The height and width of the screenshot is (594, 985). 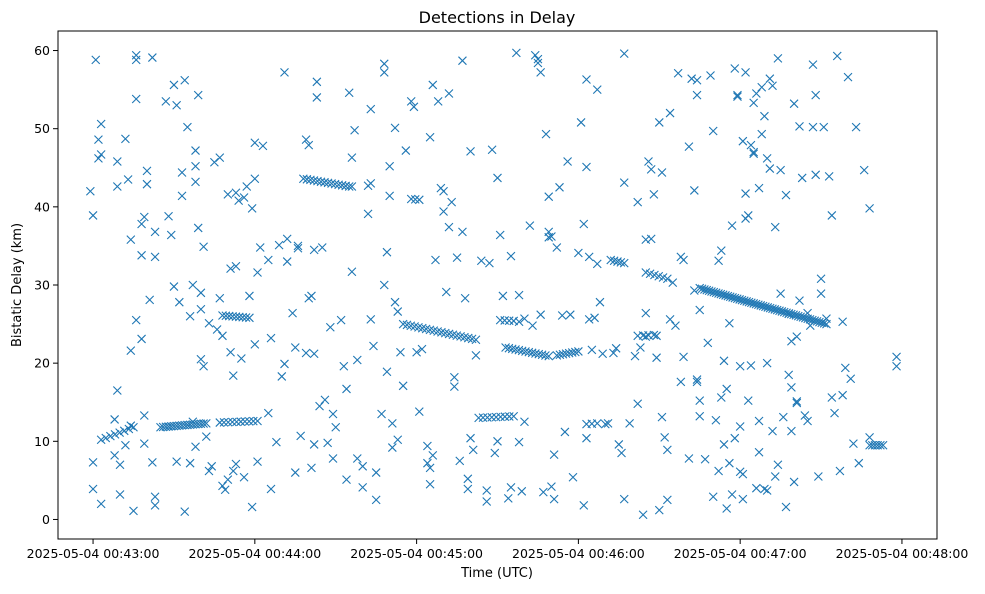 I want to click on y-tick-label: 0, so click(x=46, y=519).